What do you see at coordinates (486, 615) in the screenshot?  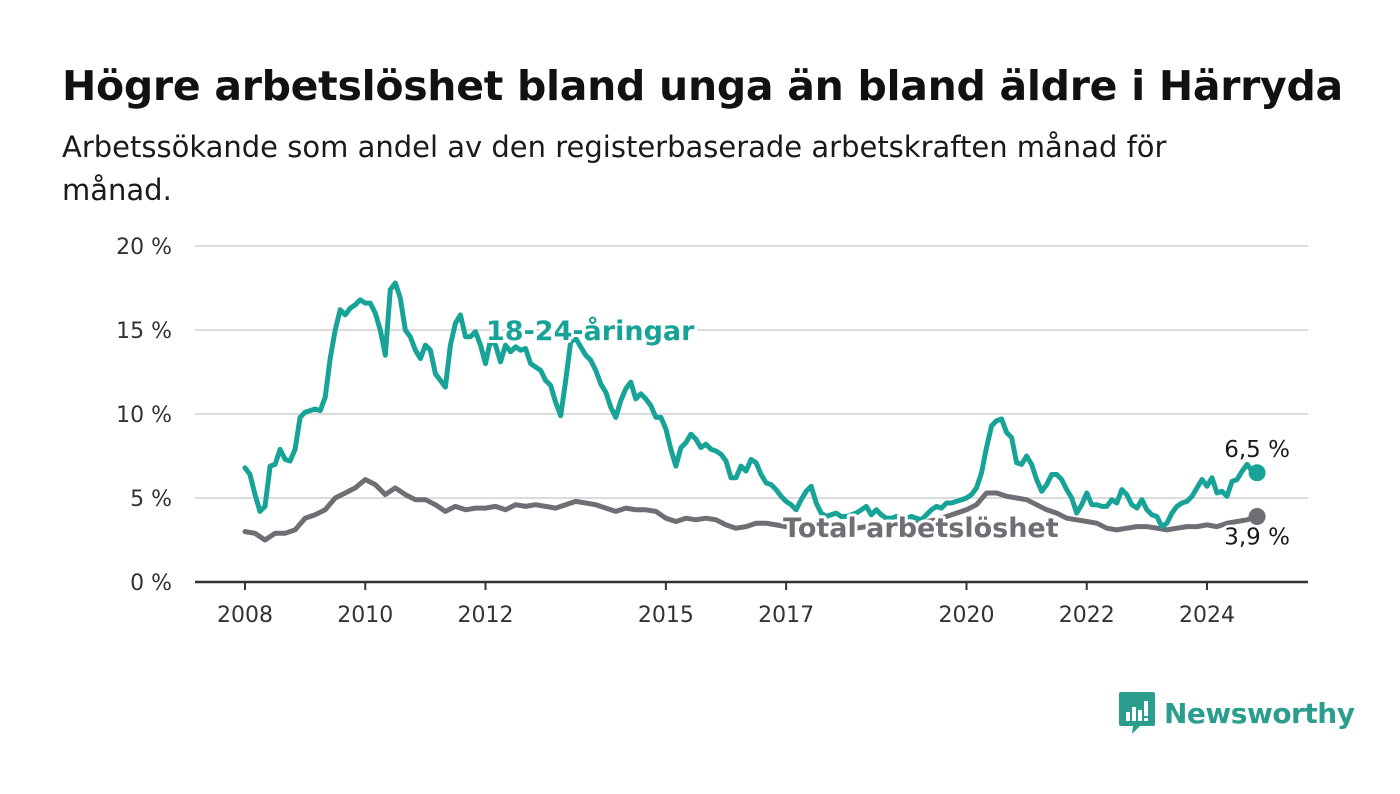 I see `x-tick-label: 2012` at bounding box center [486, 615].